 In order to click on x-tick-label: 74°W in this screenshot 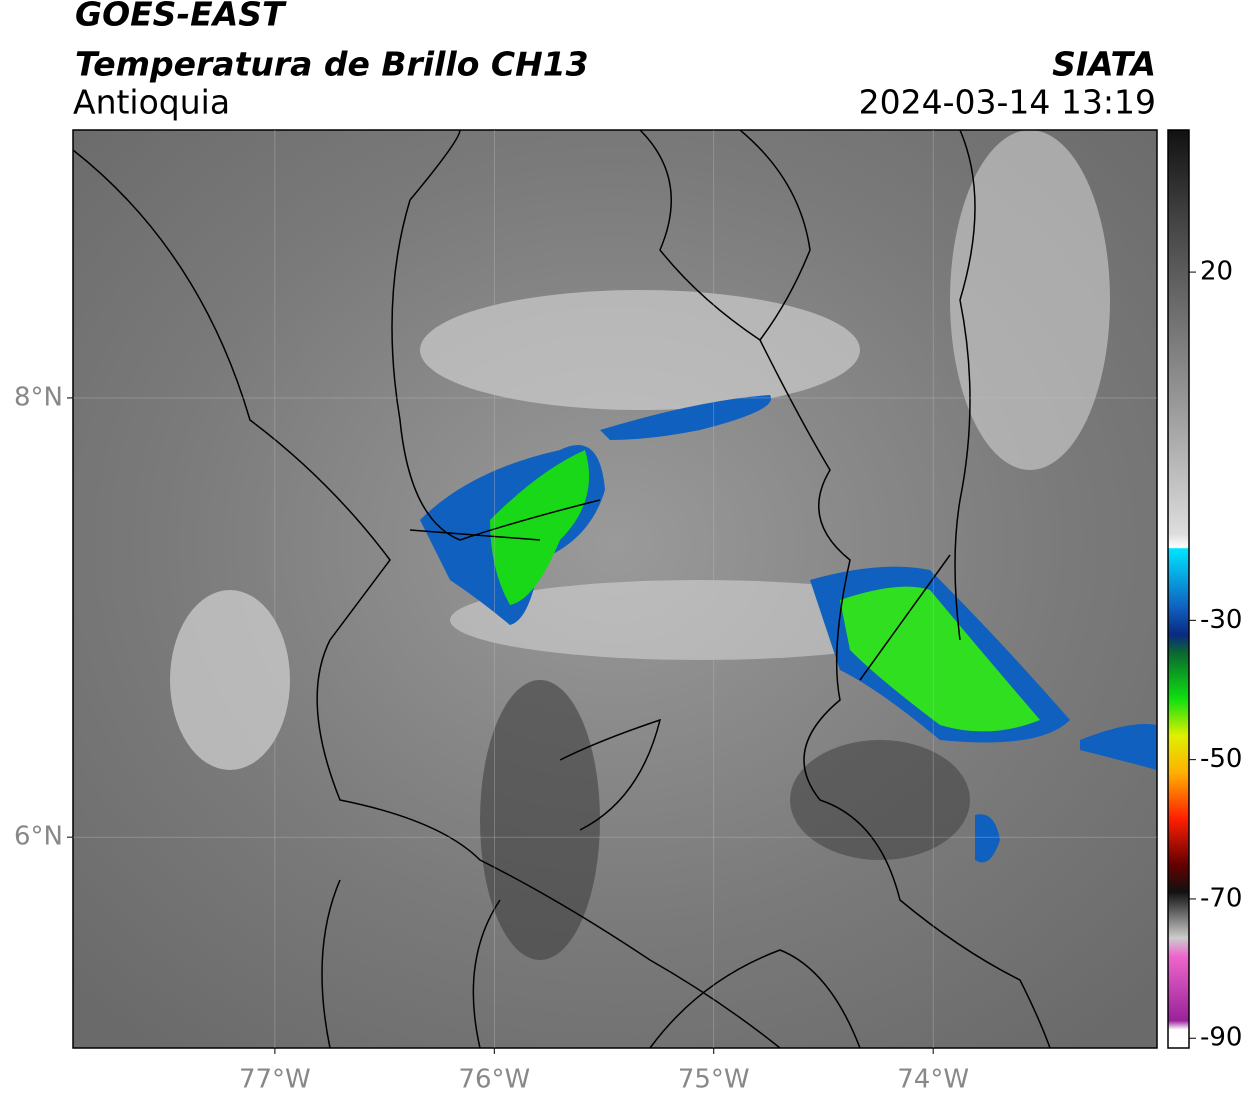, I will do `click(933, 1080)`.